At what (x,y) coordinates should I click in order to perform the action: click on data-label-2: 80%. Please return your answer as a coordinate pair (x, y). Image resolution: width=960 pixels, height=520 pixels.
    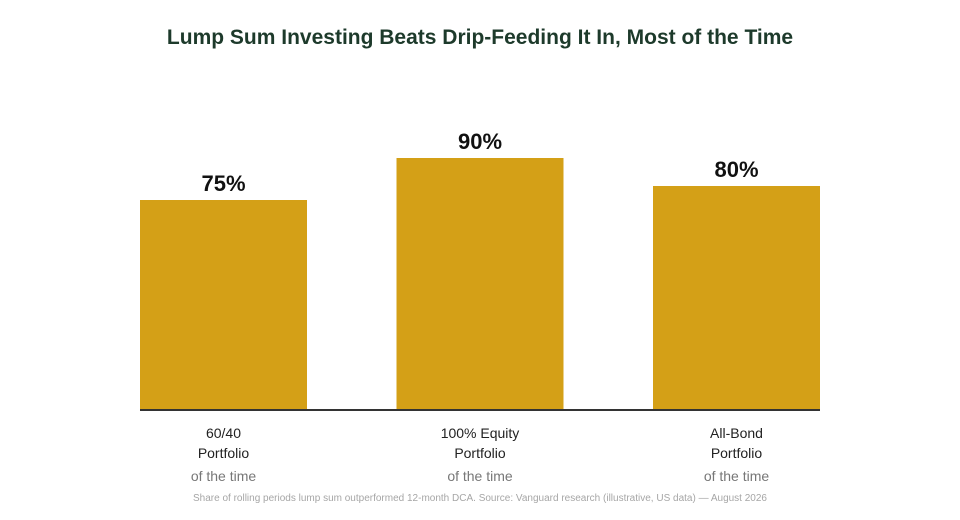
    Looking at the image, I should click on (736, 169).